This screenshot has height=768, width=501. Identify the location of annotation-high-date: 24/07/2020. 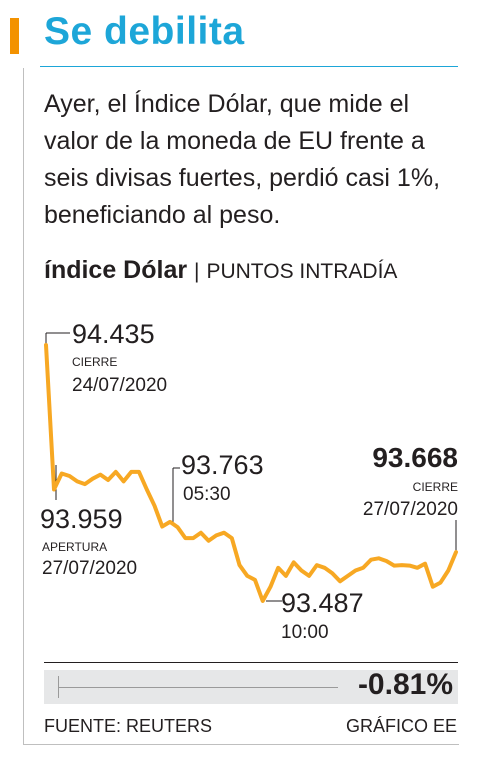
(119, 385).